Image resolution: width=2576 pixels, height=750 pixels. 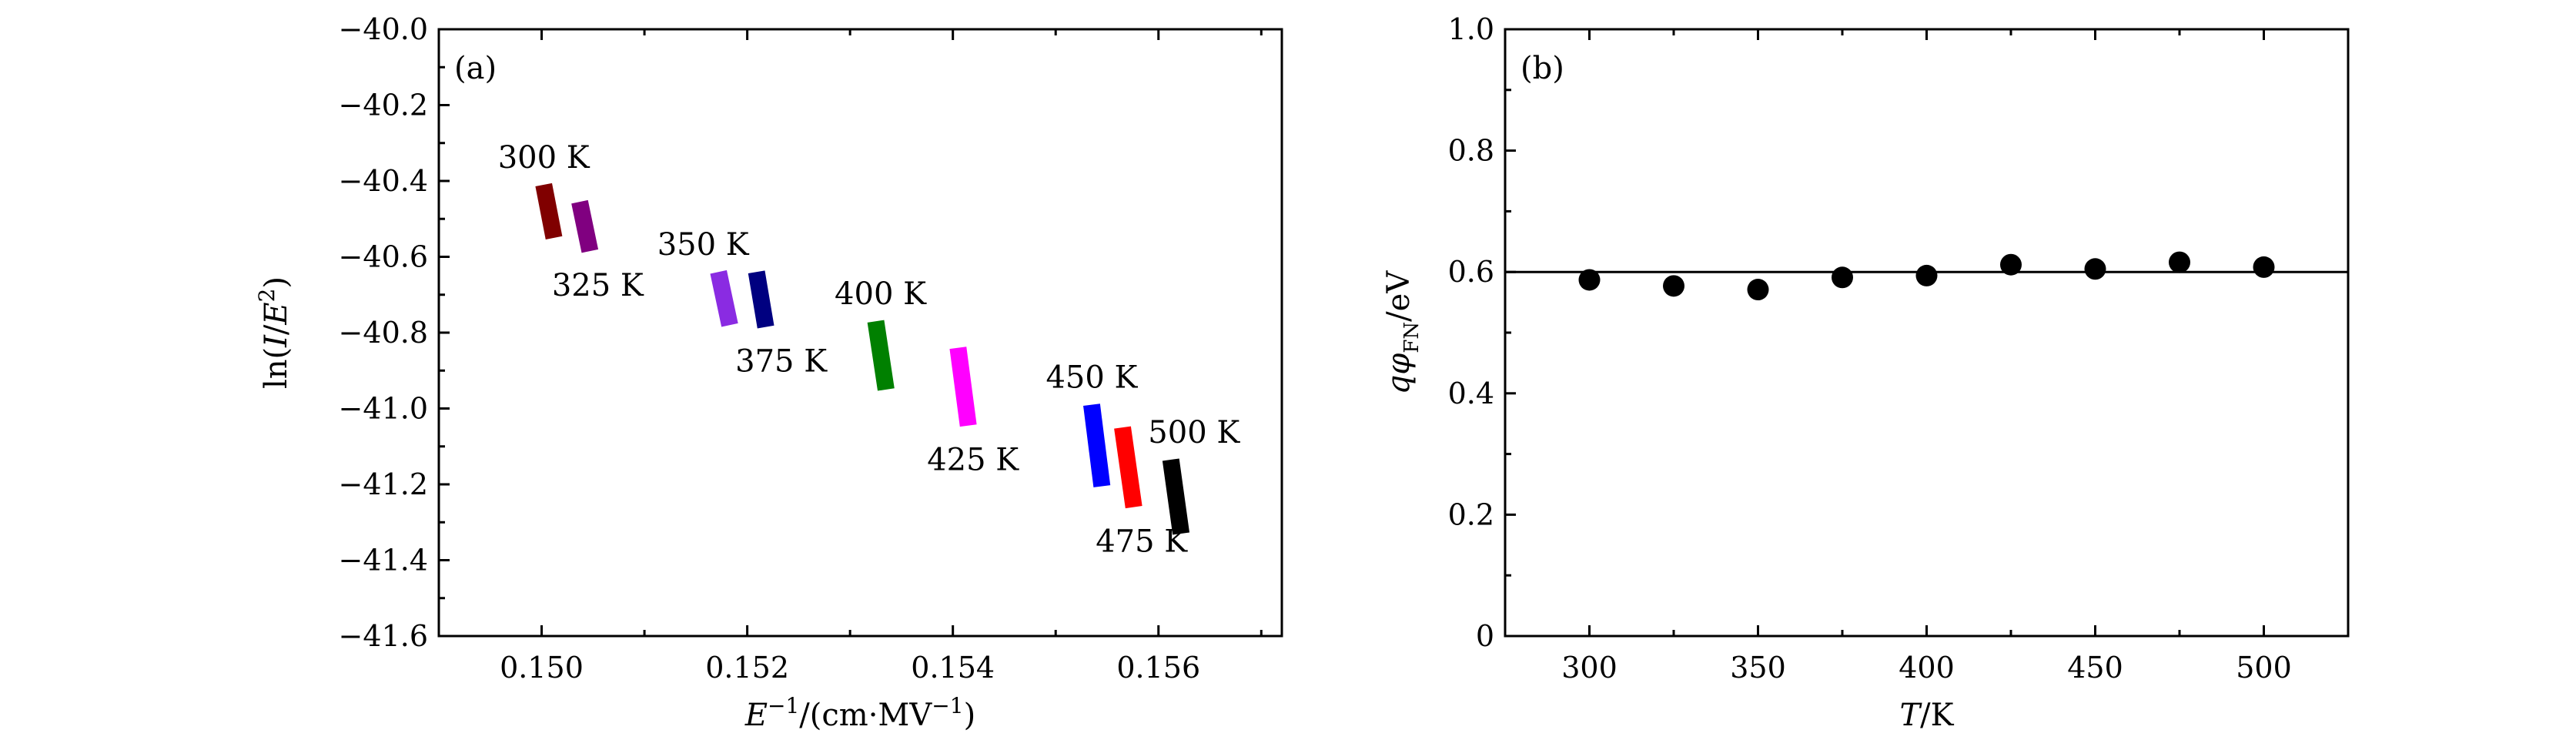 I want to click on series-label-425k: 425 K, so click(x=973, y=460).